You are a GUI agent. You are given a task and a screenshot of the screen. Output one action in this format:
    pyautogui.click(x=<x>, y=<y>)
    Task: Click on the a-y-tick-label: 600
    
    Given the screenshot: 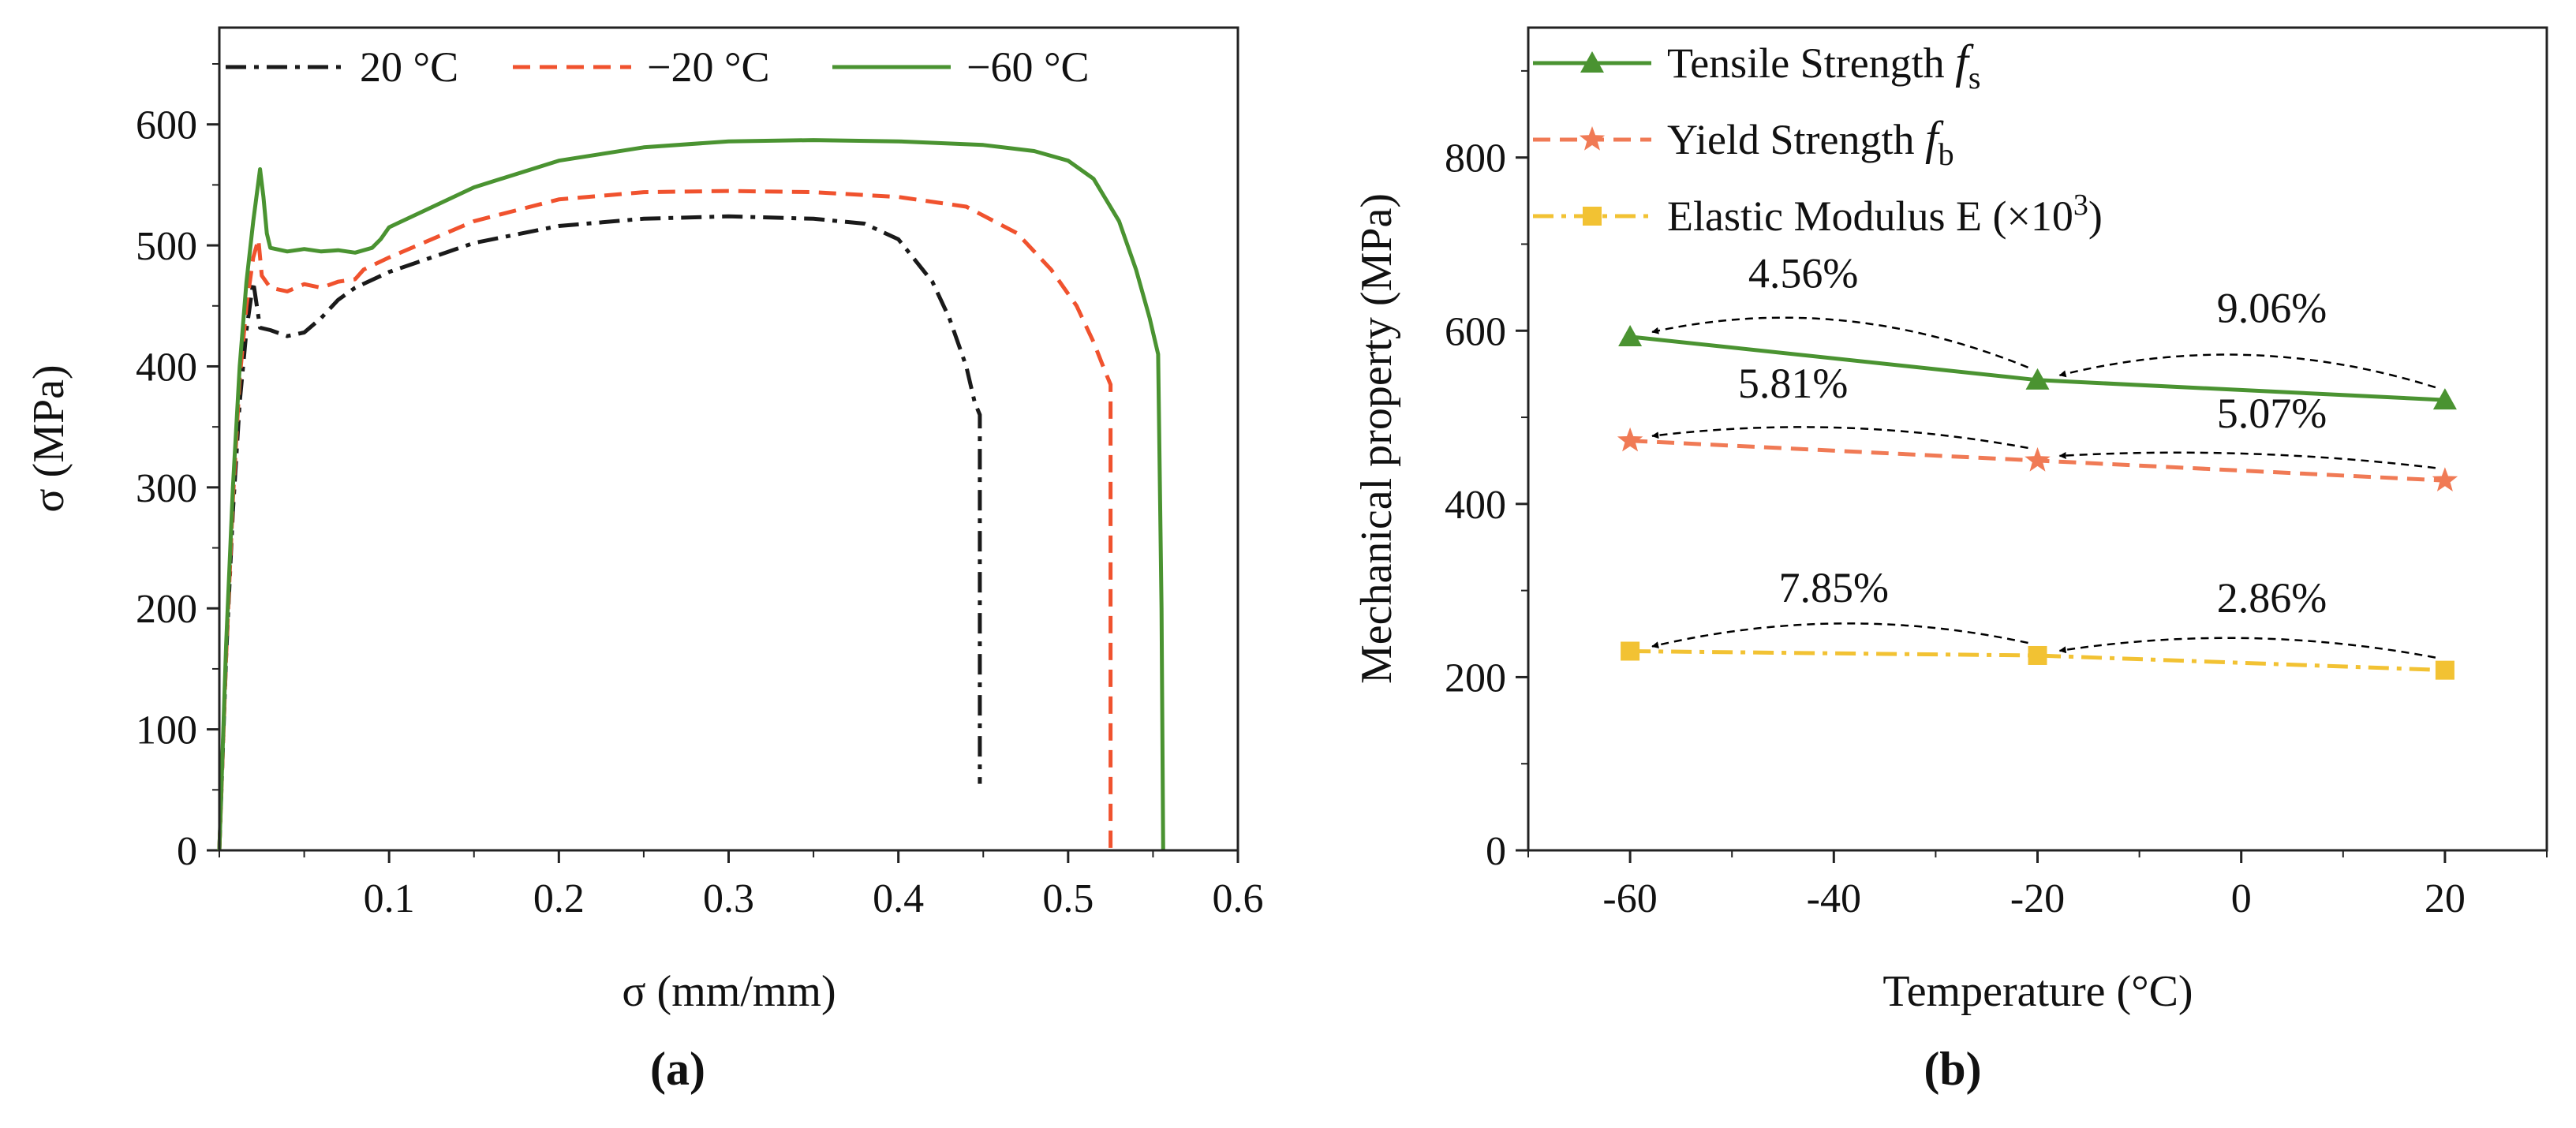 What is the action you would take?
    pyautogui.click(x=166, y=126)
    